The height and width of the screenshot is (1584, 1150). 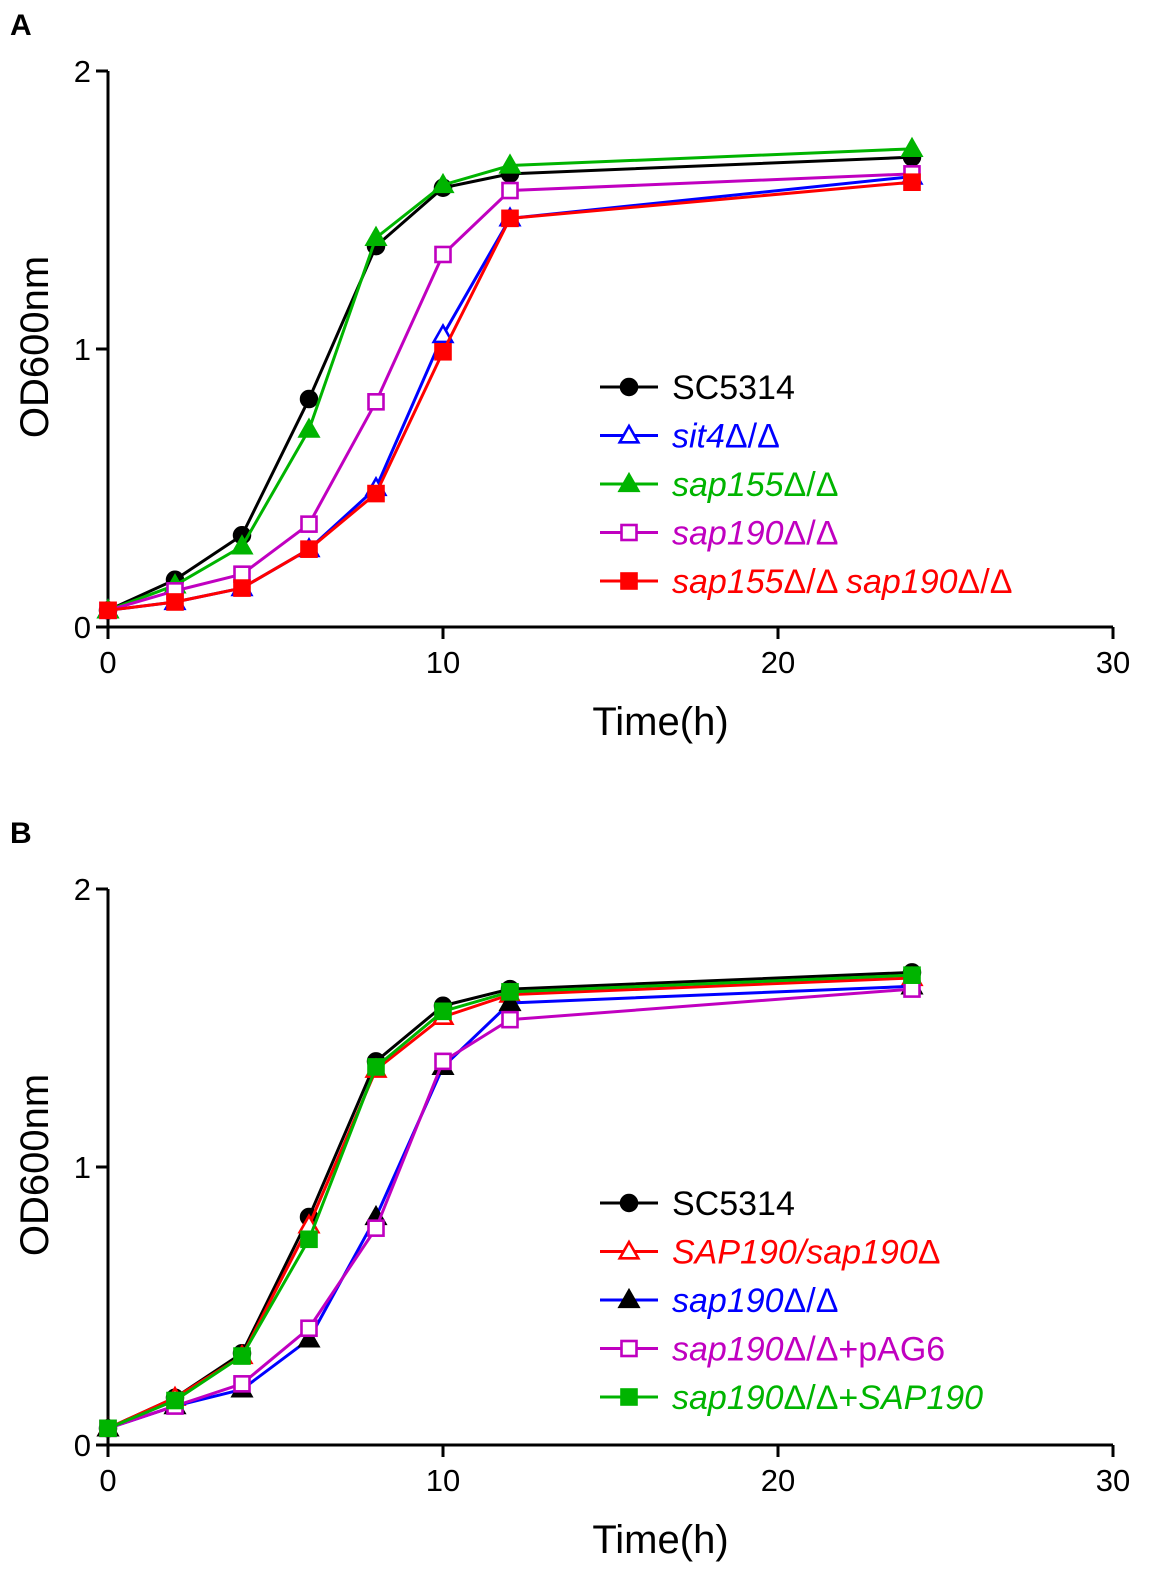 I want to click on legend-item: sap155Δ/Δ, so click(x=719, y=485).